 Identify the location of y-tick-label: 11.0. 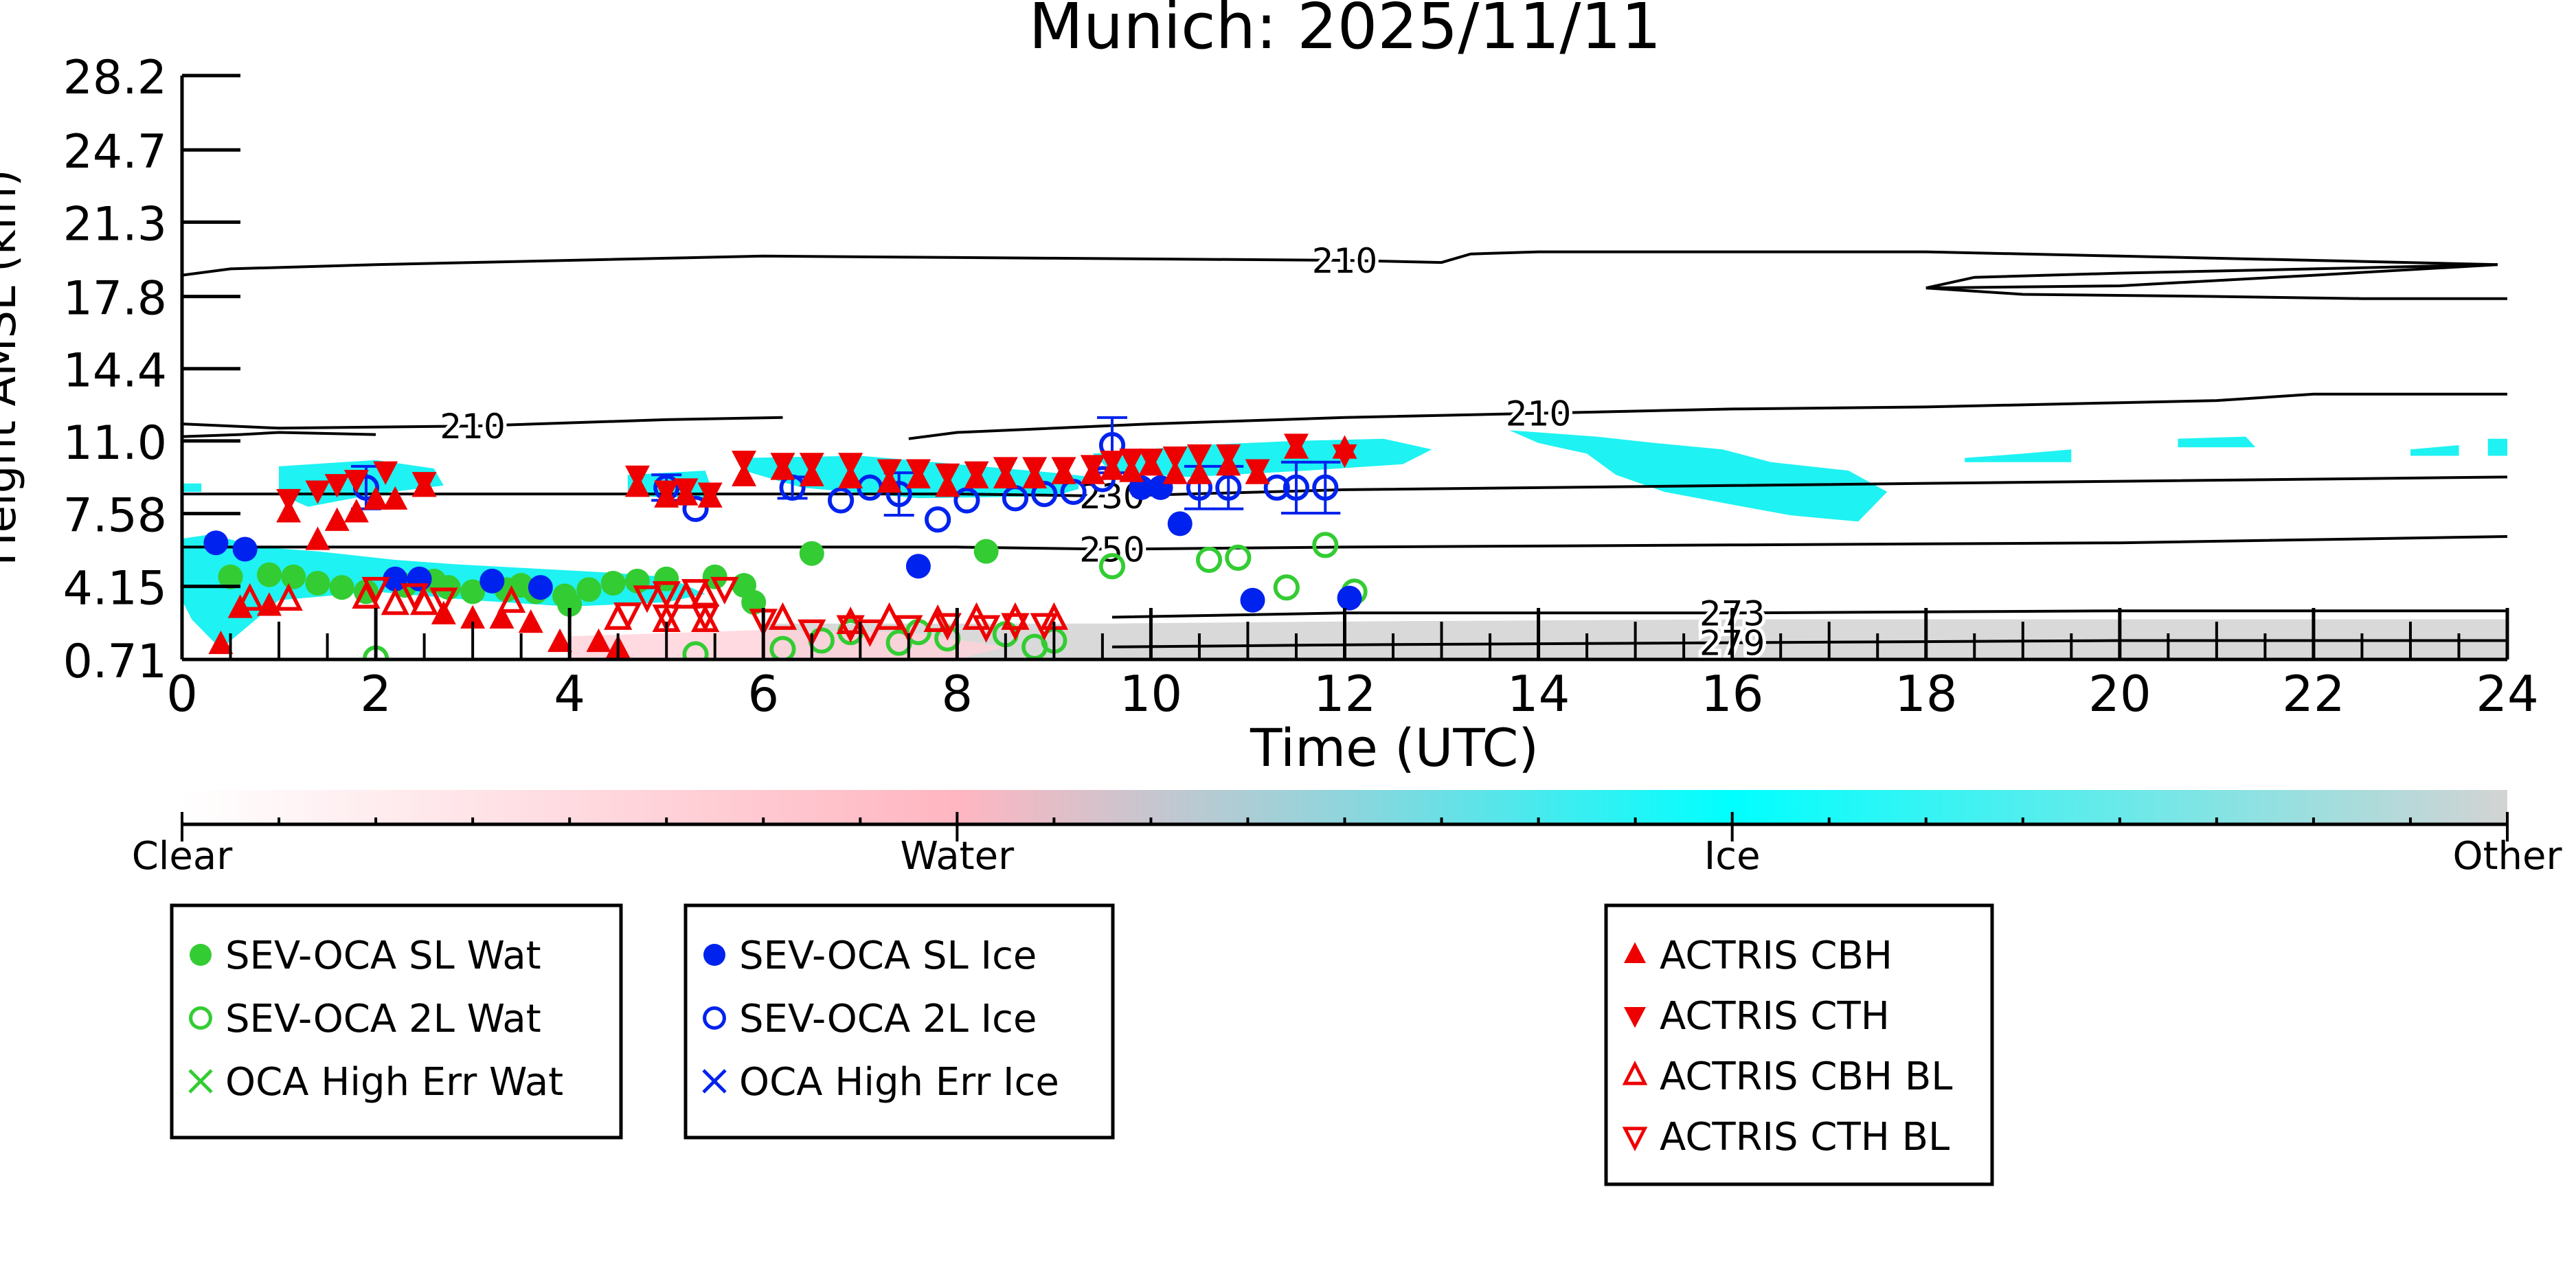
(115, 443).